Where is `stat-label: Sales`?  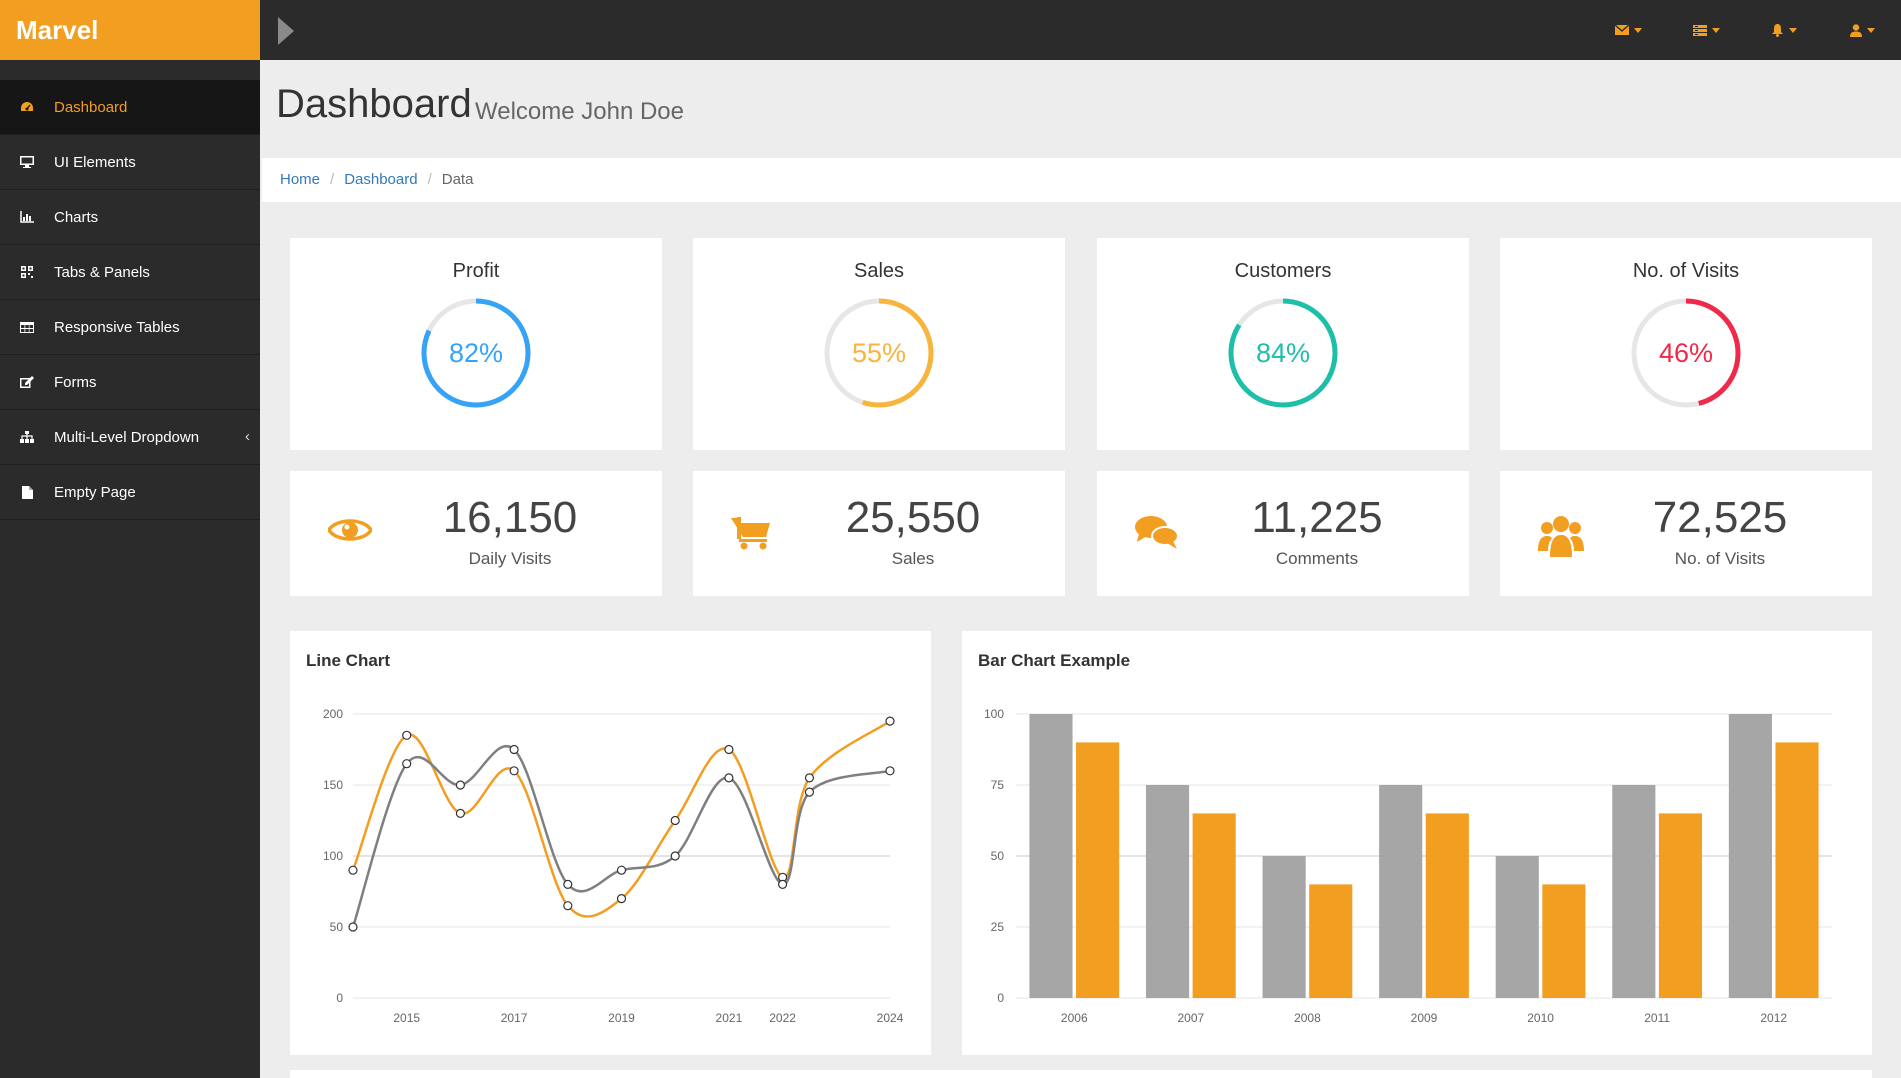
stat-label: Sales is located at coordinates (913, 558).